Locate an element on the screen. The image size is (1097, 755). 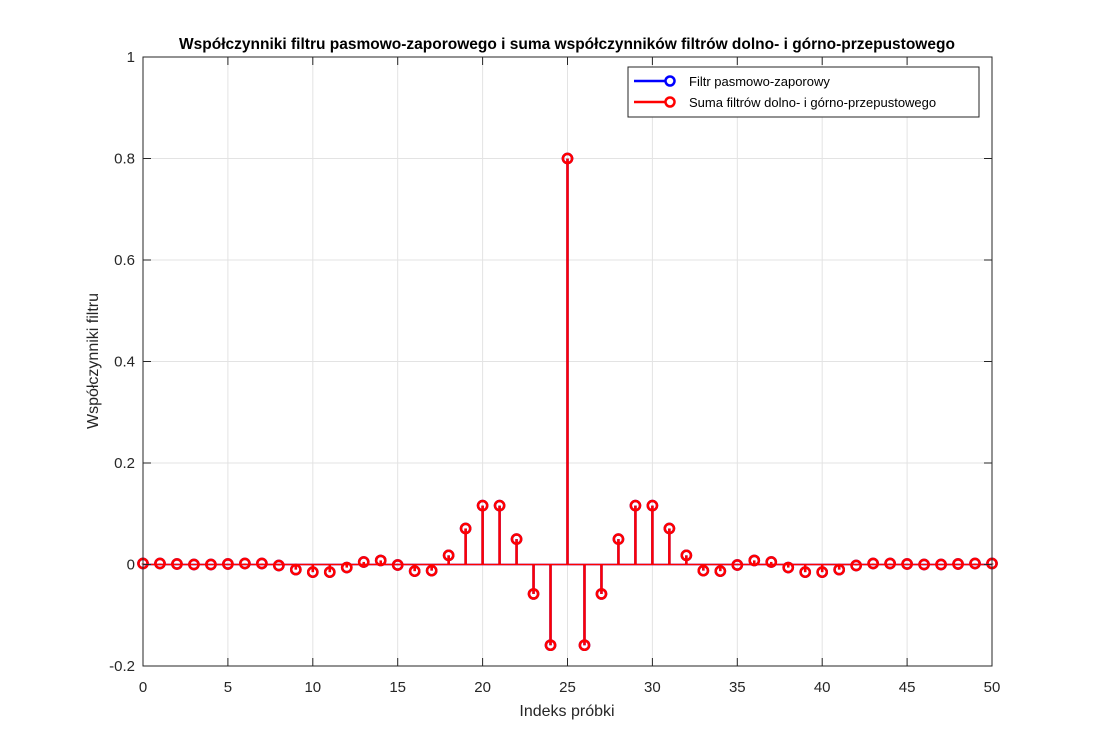
x-tick-label: 0 is located at coordinates (143, 687).